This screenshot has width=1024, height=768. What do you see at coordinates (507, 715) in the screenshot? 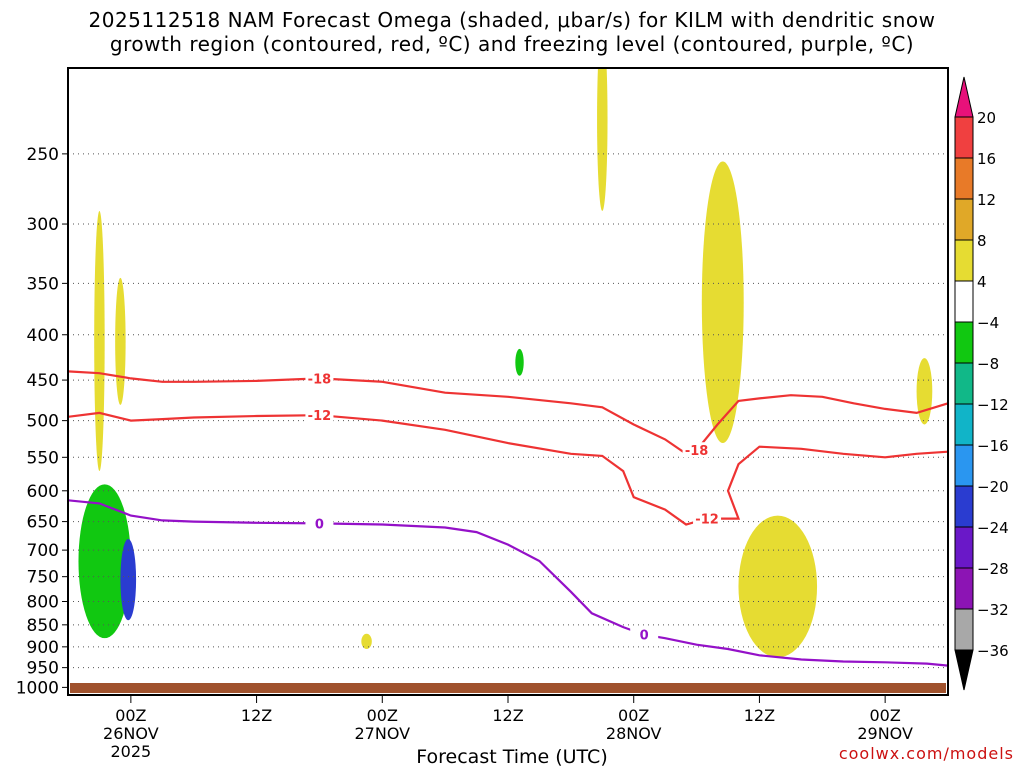
I see `x-tick-label-3-0: 12Z` at bounding box center [507, 715].